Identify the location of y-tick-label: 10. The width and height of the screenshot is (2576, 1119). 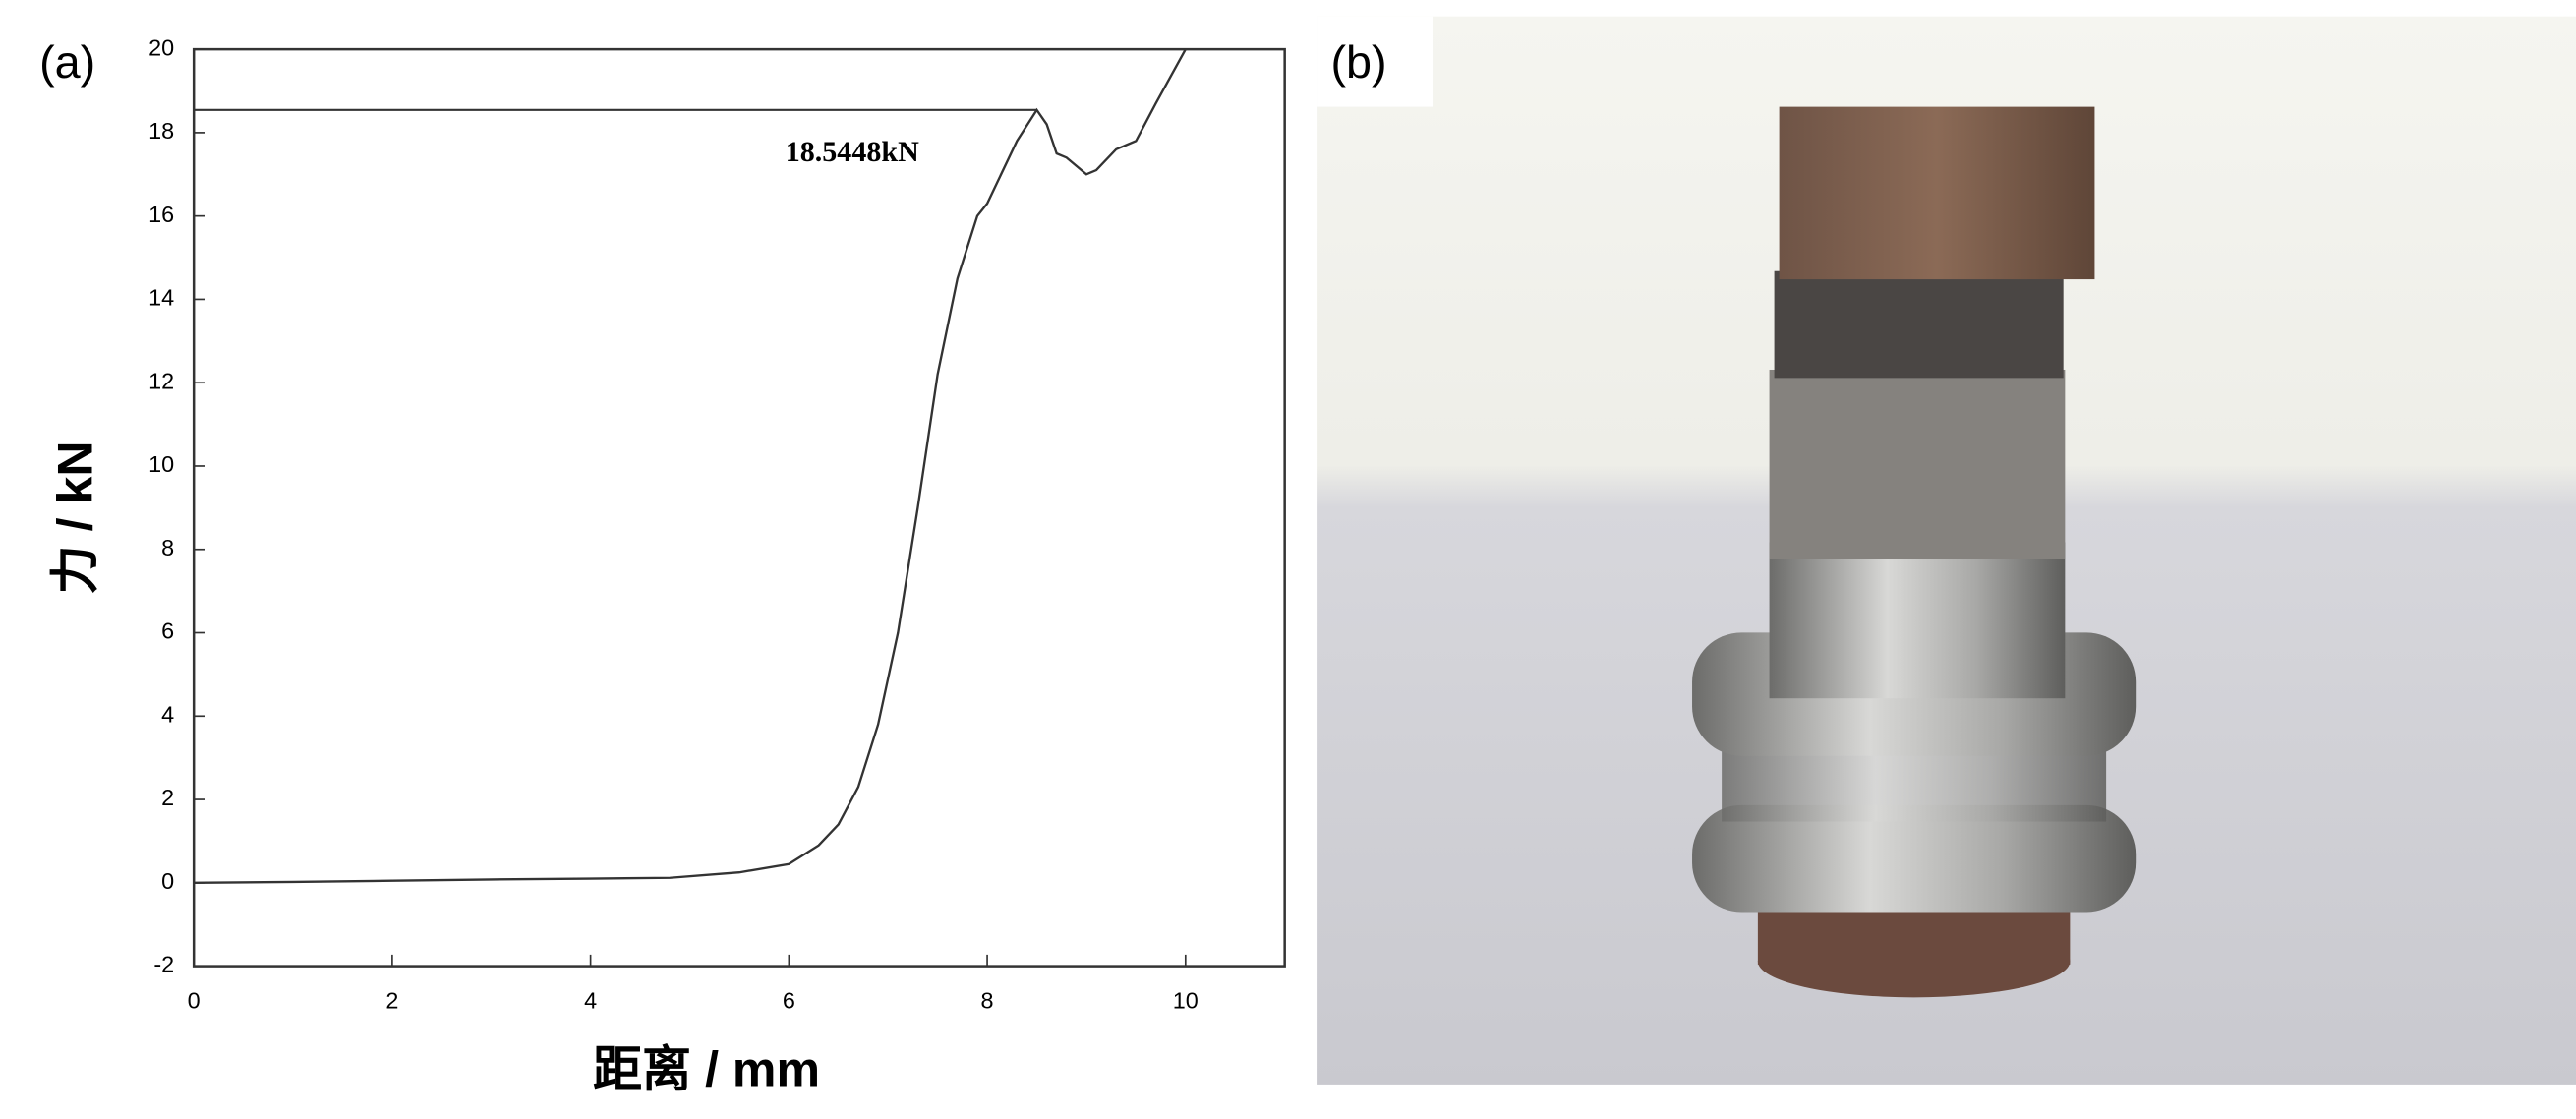
(161, 464).